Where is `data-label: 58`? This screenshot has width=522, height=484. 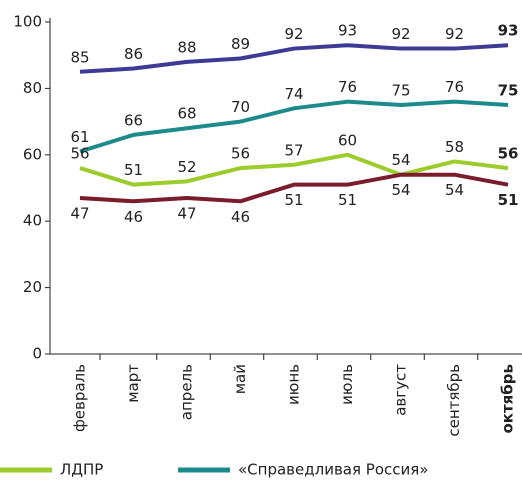 data-label: 58 is located at coordinates (454, 147).